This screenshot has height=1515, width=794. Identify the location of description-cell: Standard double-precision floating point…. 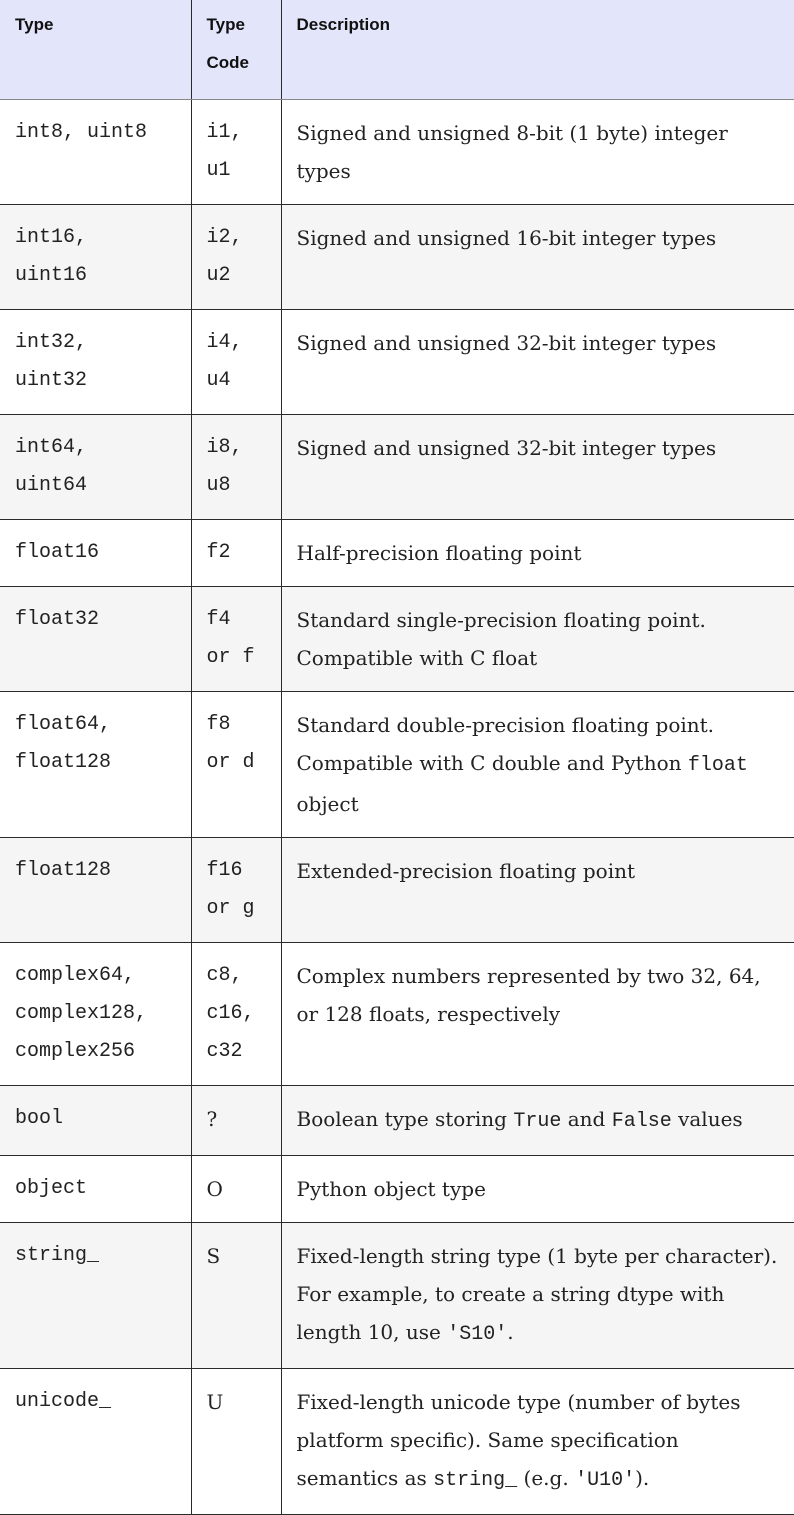
(537, 764).